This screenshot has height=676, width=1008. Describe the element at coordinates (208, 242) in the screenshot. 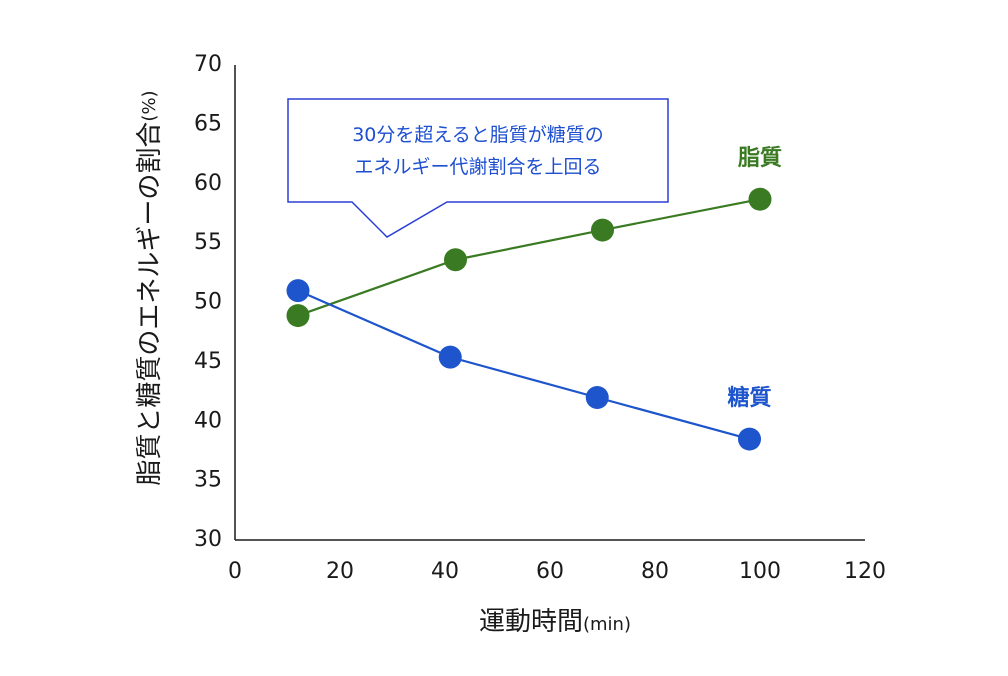

I see `y-tick-label: 55` at that location.